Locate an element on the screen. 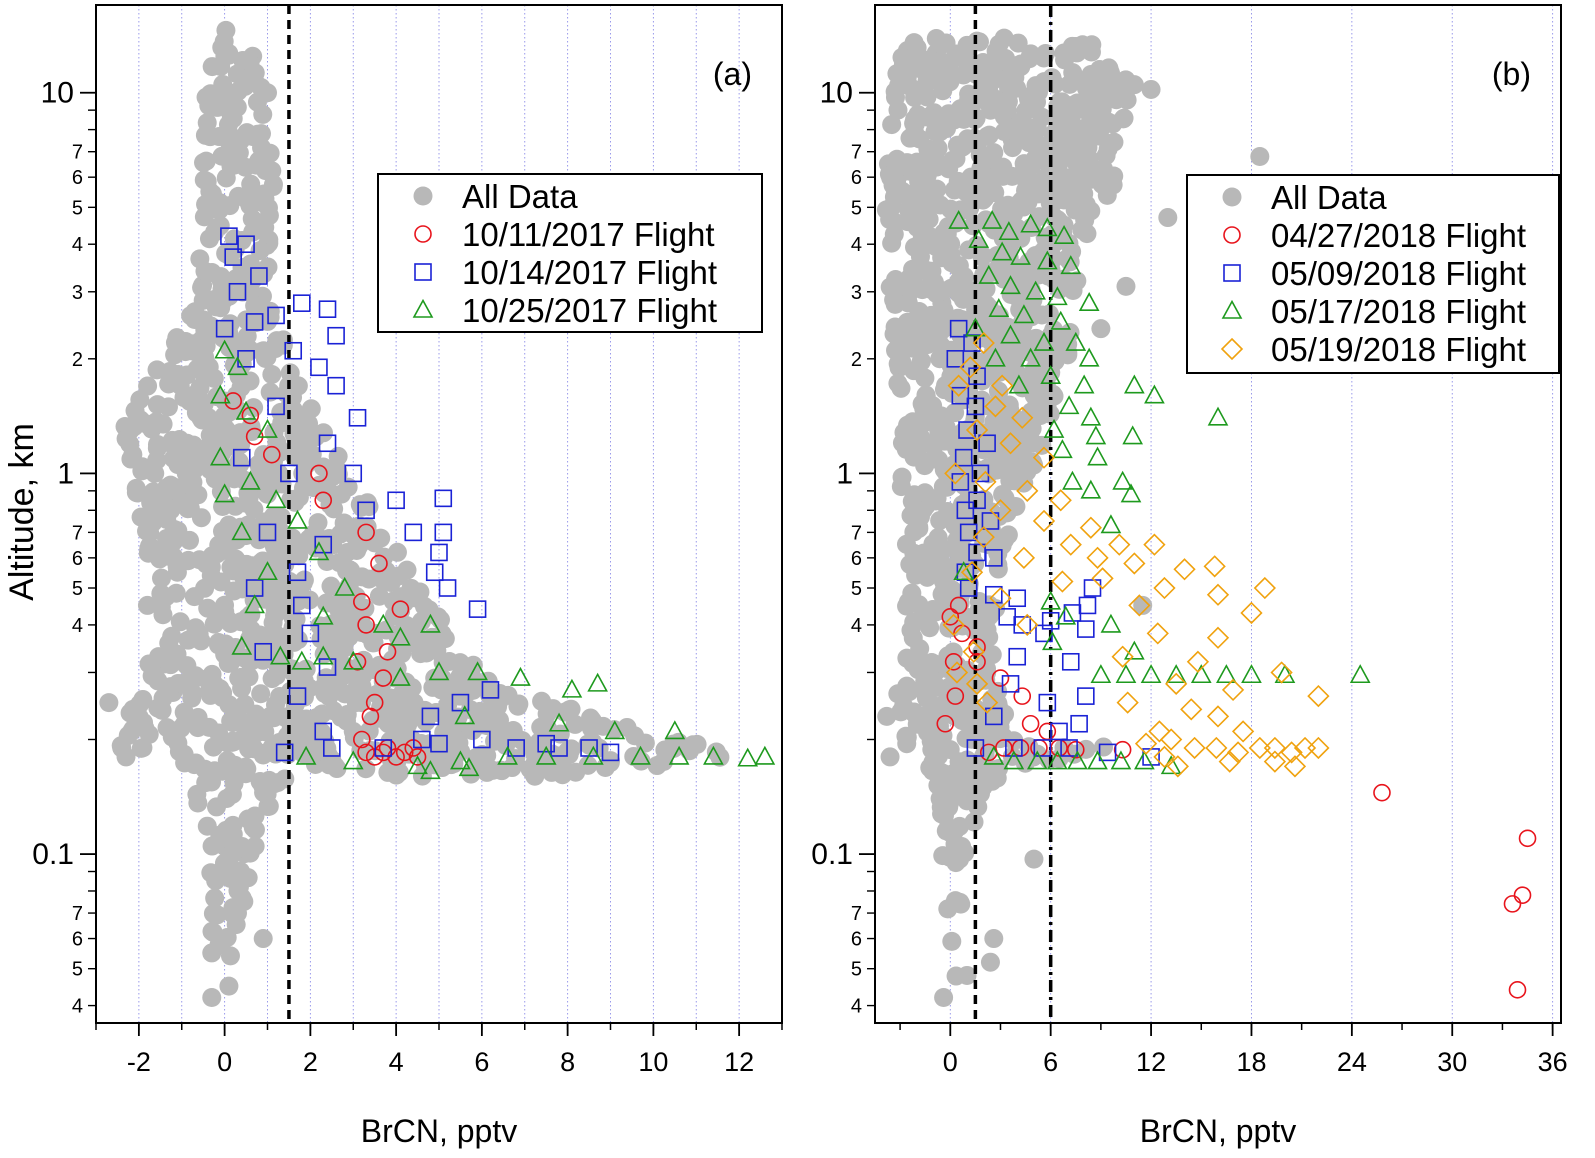 This screenshot has height=1158, width=1595. y-minor-tick-label: 4 is located at coordinates (856, 1007).